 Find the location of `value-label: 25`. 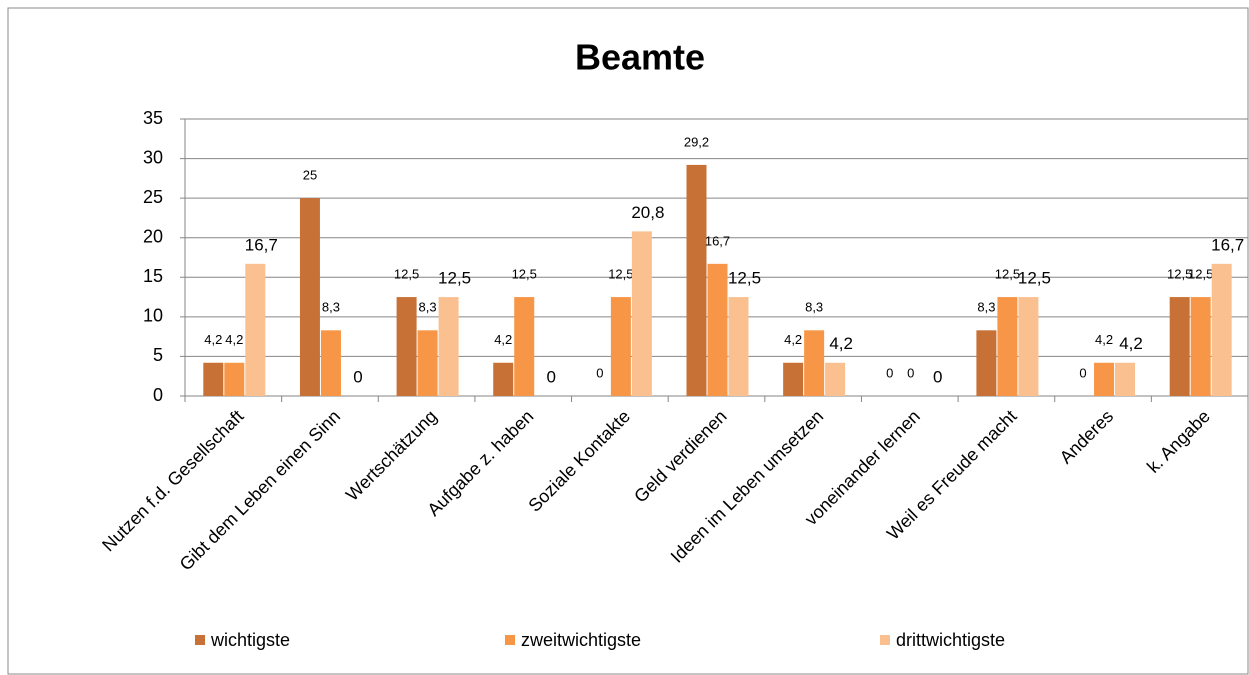

value-label: 25 is located at coordinates (310, 175).